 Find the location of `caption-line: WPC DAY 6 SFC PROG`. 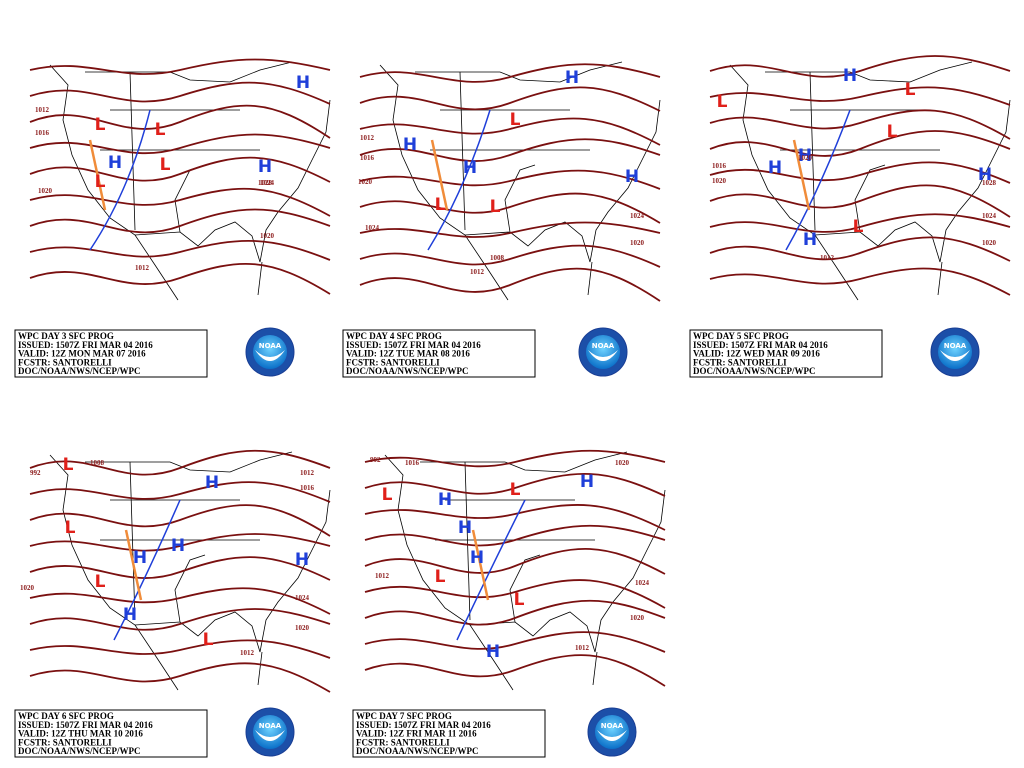

caption-line: WPC DAY 6 SFC PROG is located at coordinates (66, 716).